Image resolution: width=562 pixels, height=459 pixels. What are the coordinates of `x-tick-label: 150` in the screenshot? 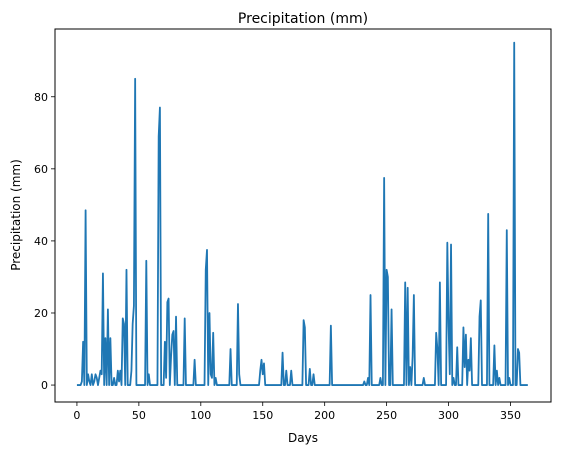 It's located at (262, 415).